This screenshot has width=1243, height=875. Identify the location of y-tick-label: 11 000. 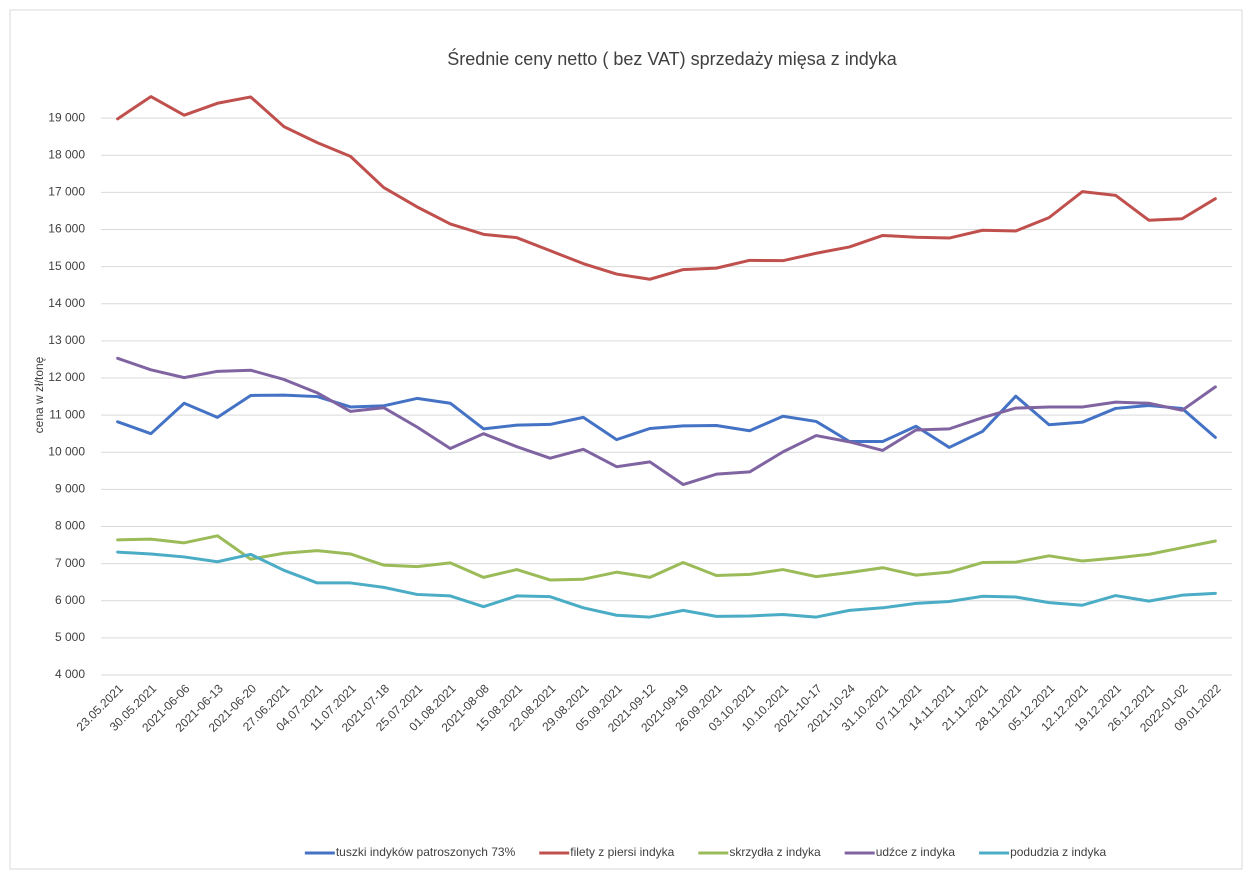
(67, 414).